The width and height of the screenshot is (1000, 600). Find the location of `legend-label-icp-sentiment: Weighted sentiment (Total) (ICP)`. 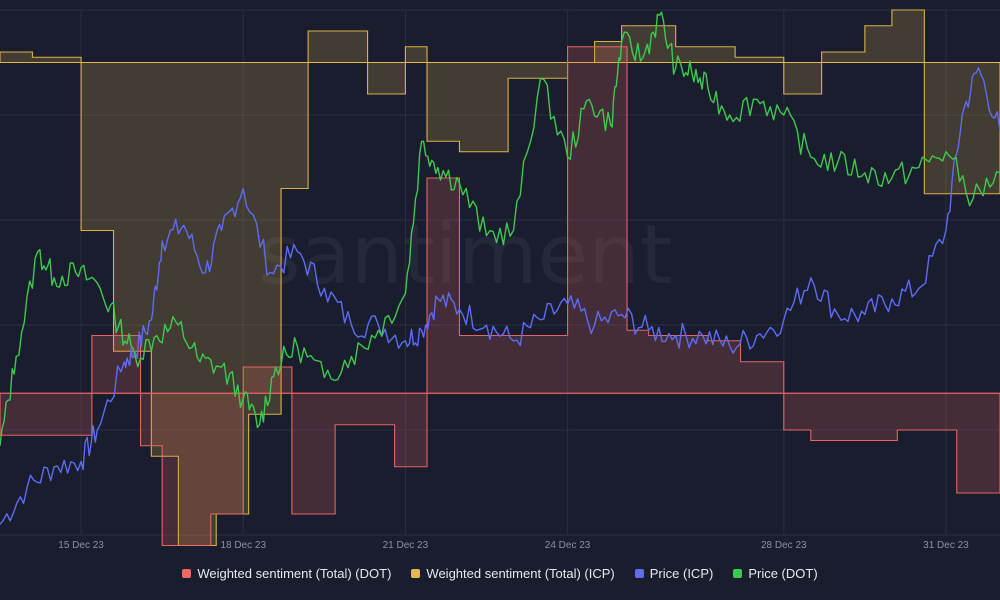

legend-label-icp-sentiment: Weighted sentiment (Total) (ICP) is located at coordinates (520, 573).